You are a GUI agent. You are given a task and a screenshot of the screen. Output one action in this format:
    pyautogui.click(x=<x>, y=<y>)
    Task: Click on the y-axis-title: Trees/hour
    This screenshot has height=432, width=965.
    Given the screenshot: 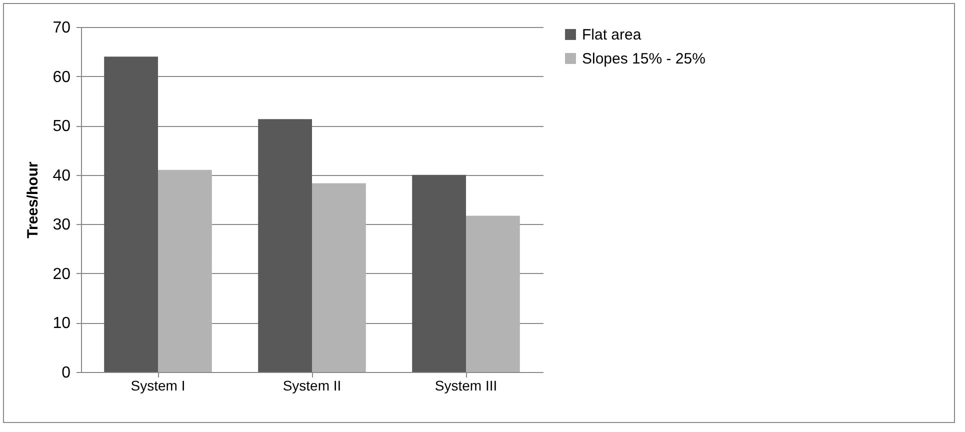 What is the action you would take?
    pyautogui.click(x=33, y=199)
    